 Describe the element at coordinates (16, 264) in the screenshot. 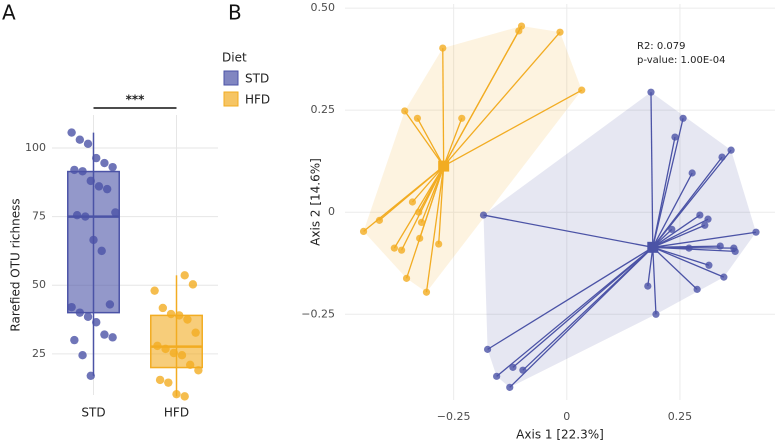

I see `y-axis-label: Rarefied OTU richness` at that location.